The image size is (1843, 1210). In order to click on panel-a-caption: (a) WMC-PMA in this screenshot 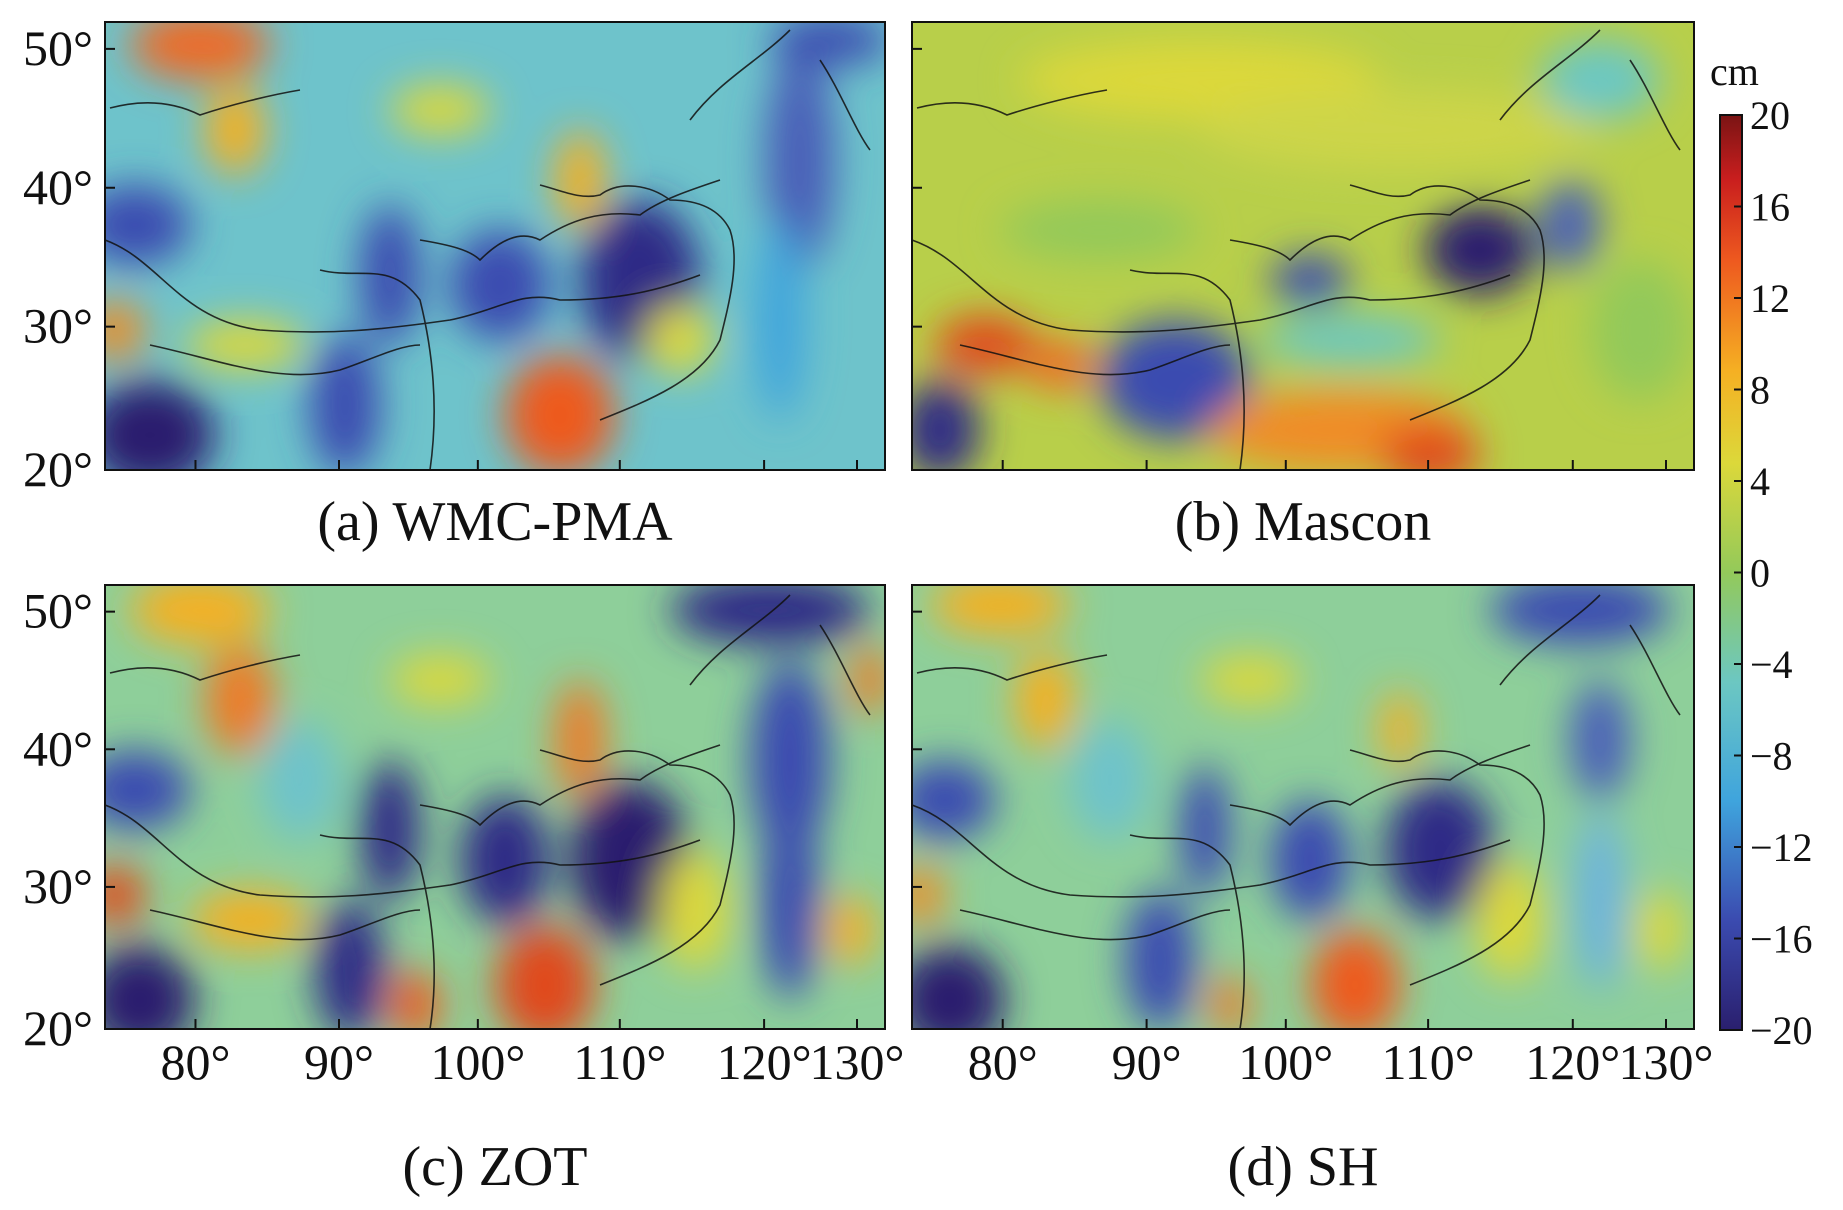, I will do `click(495, 522)`.